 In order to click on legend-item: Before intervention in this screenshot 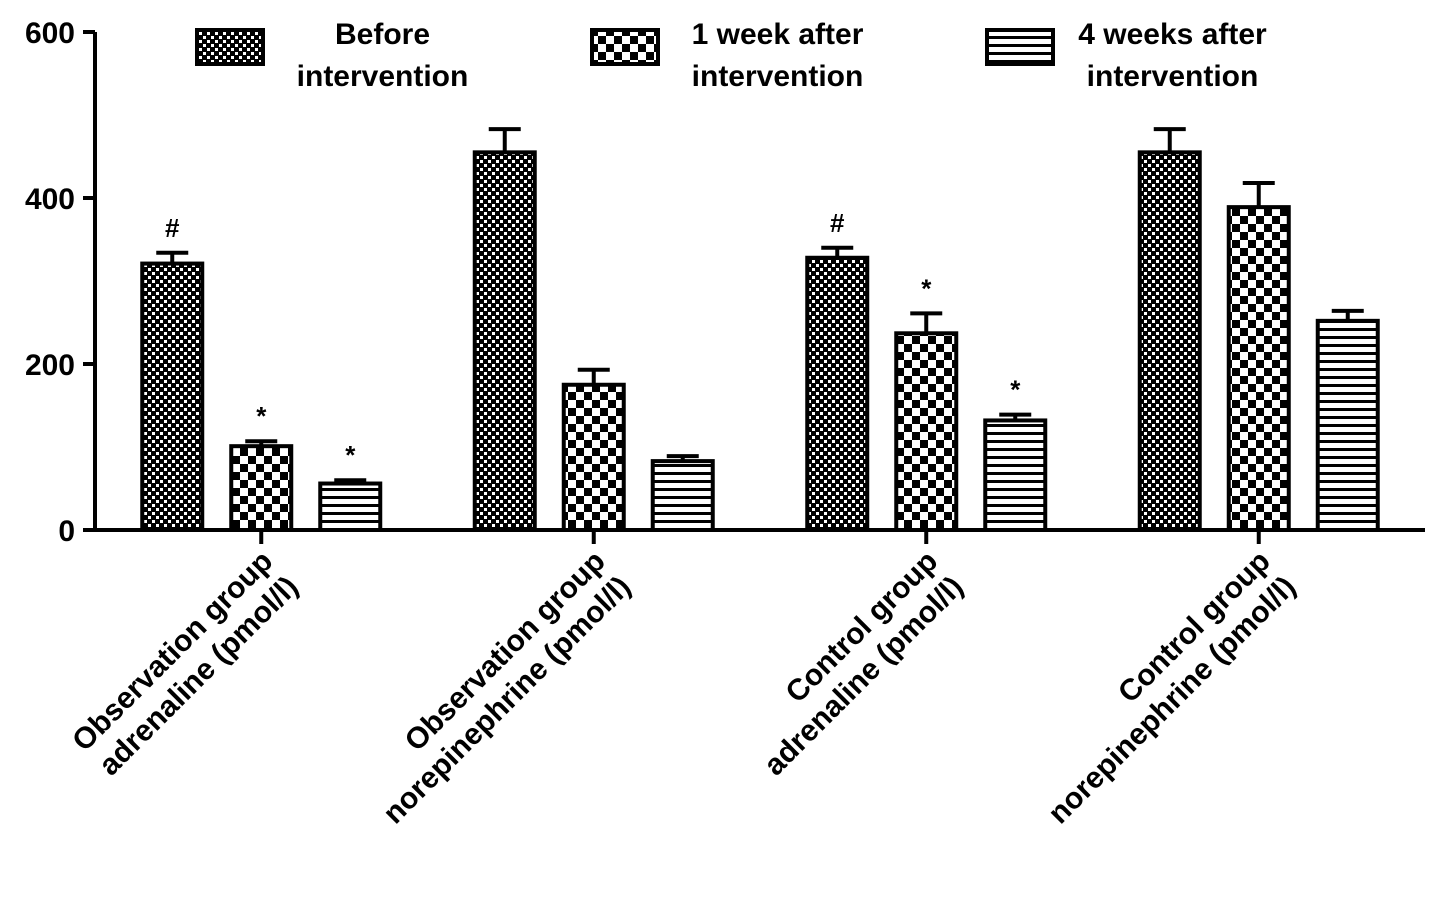, I will do `click(347, 56)`.